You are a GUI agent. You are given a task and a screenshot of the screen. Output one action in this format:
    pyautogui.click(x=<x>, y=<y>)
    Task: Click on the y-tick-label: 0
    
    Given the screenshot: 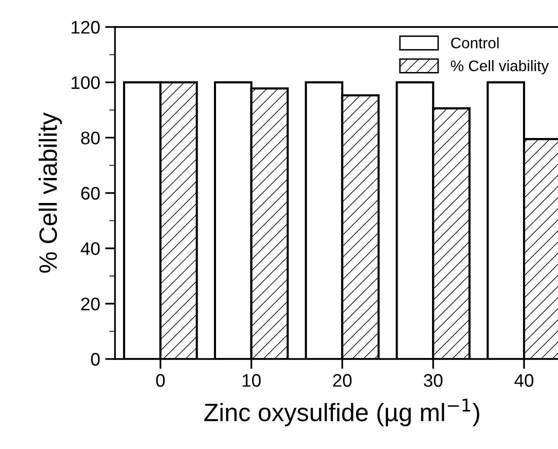 What is the action you would take?
    pyautogui.click(x=95, y=359)
    